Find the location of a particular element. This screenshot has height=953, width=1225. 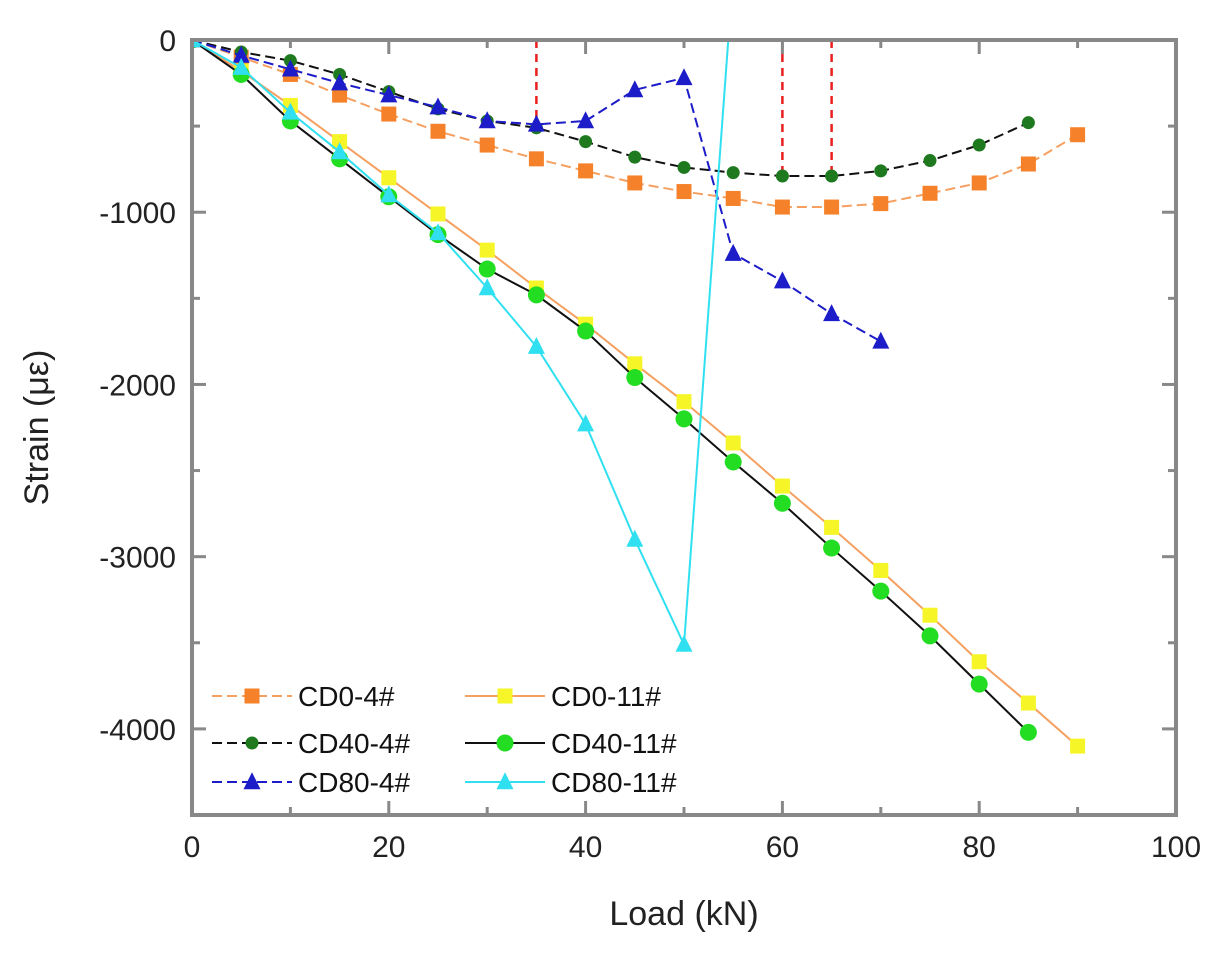

x-axis-title: Load (kN) is located at coordinates (683, 914).